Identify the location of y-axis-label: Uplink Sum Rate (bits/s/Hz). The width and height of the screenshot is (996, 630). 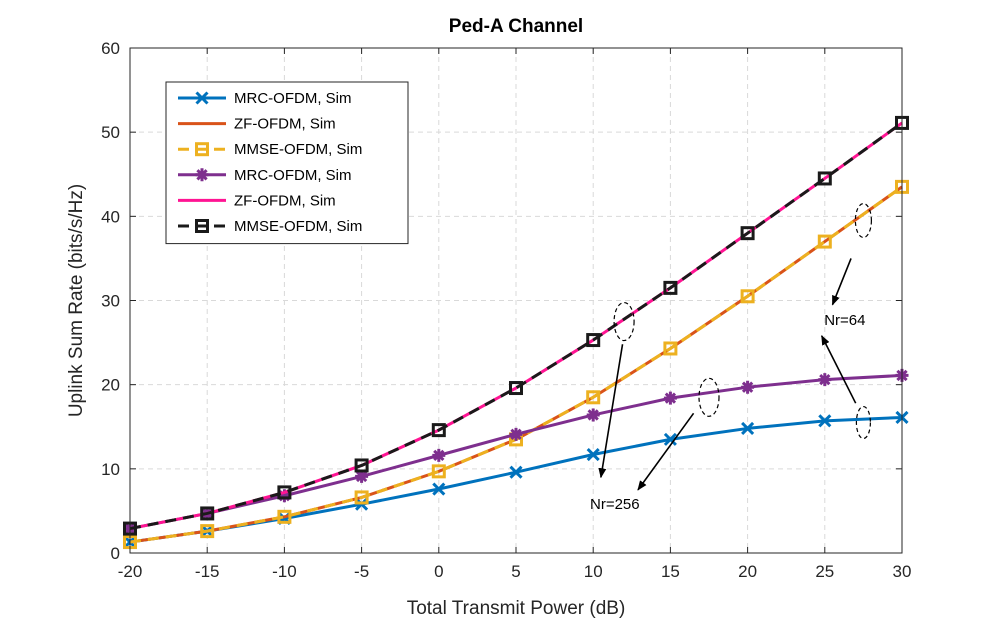
(76, 300).